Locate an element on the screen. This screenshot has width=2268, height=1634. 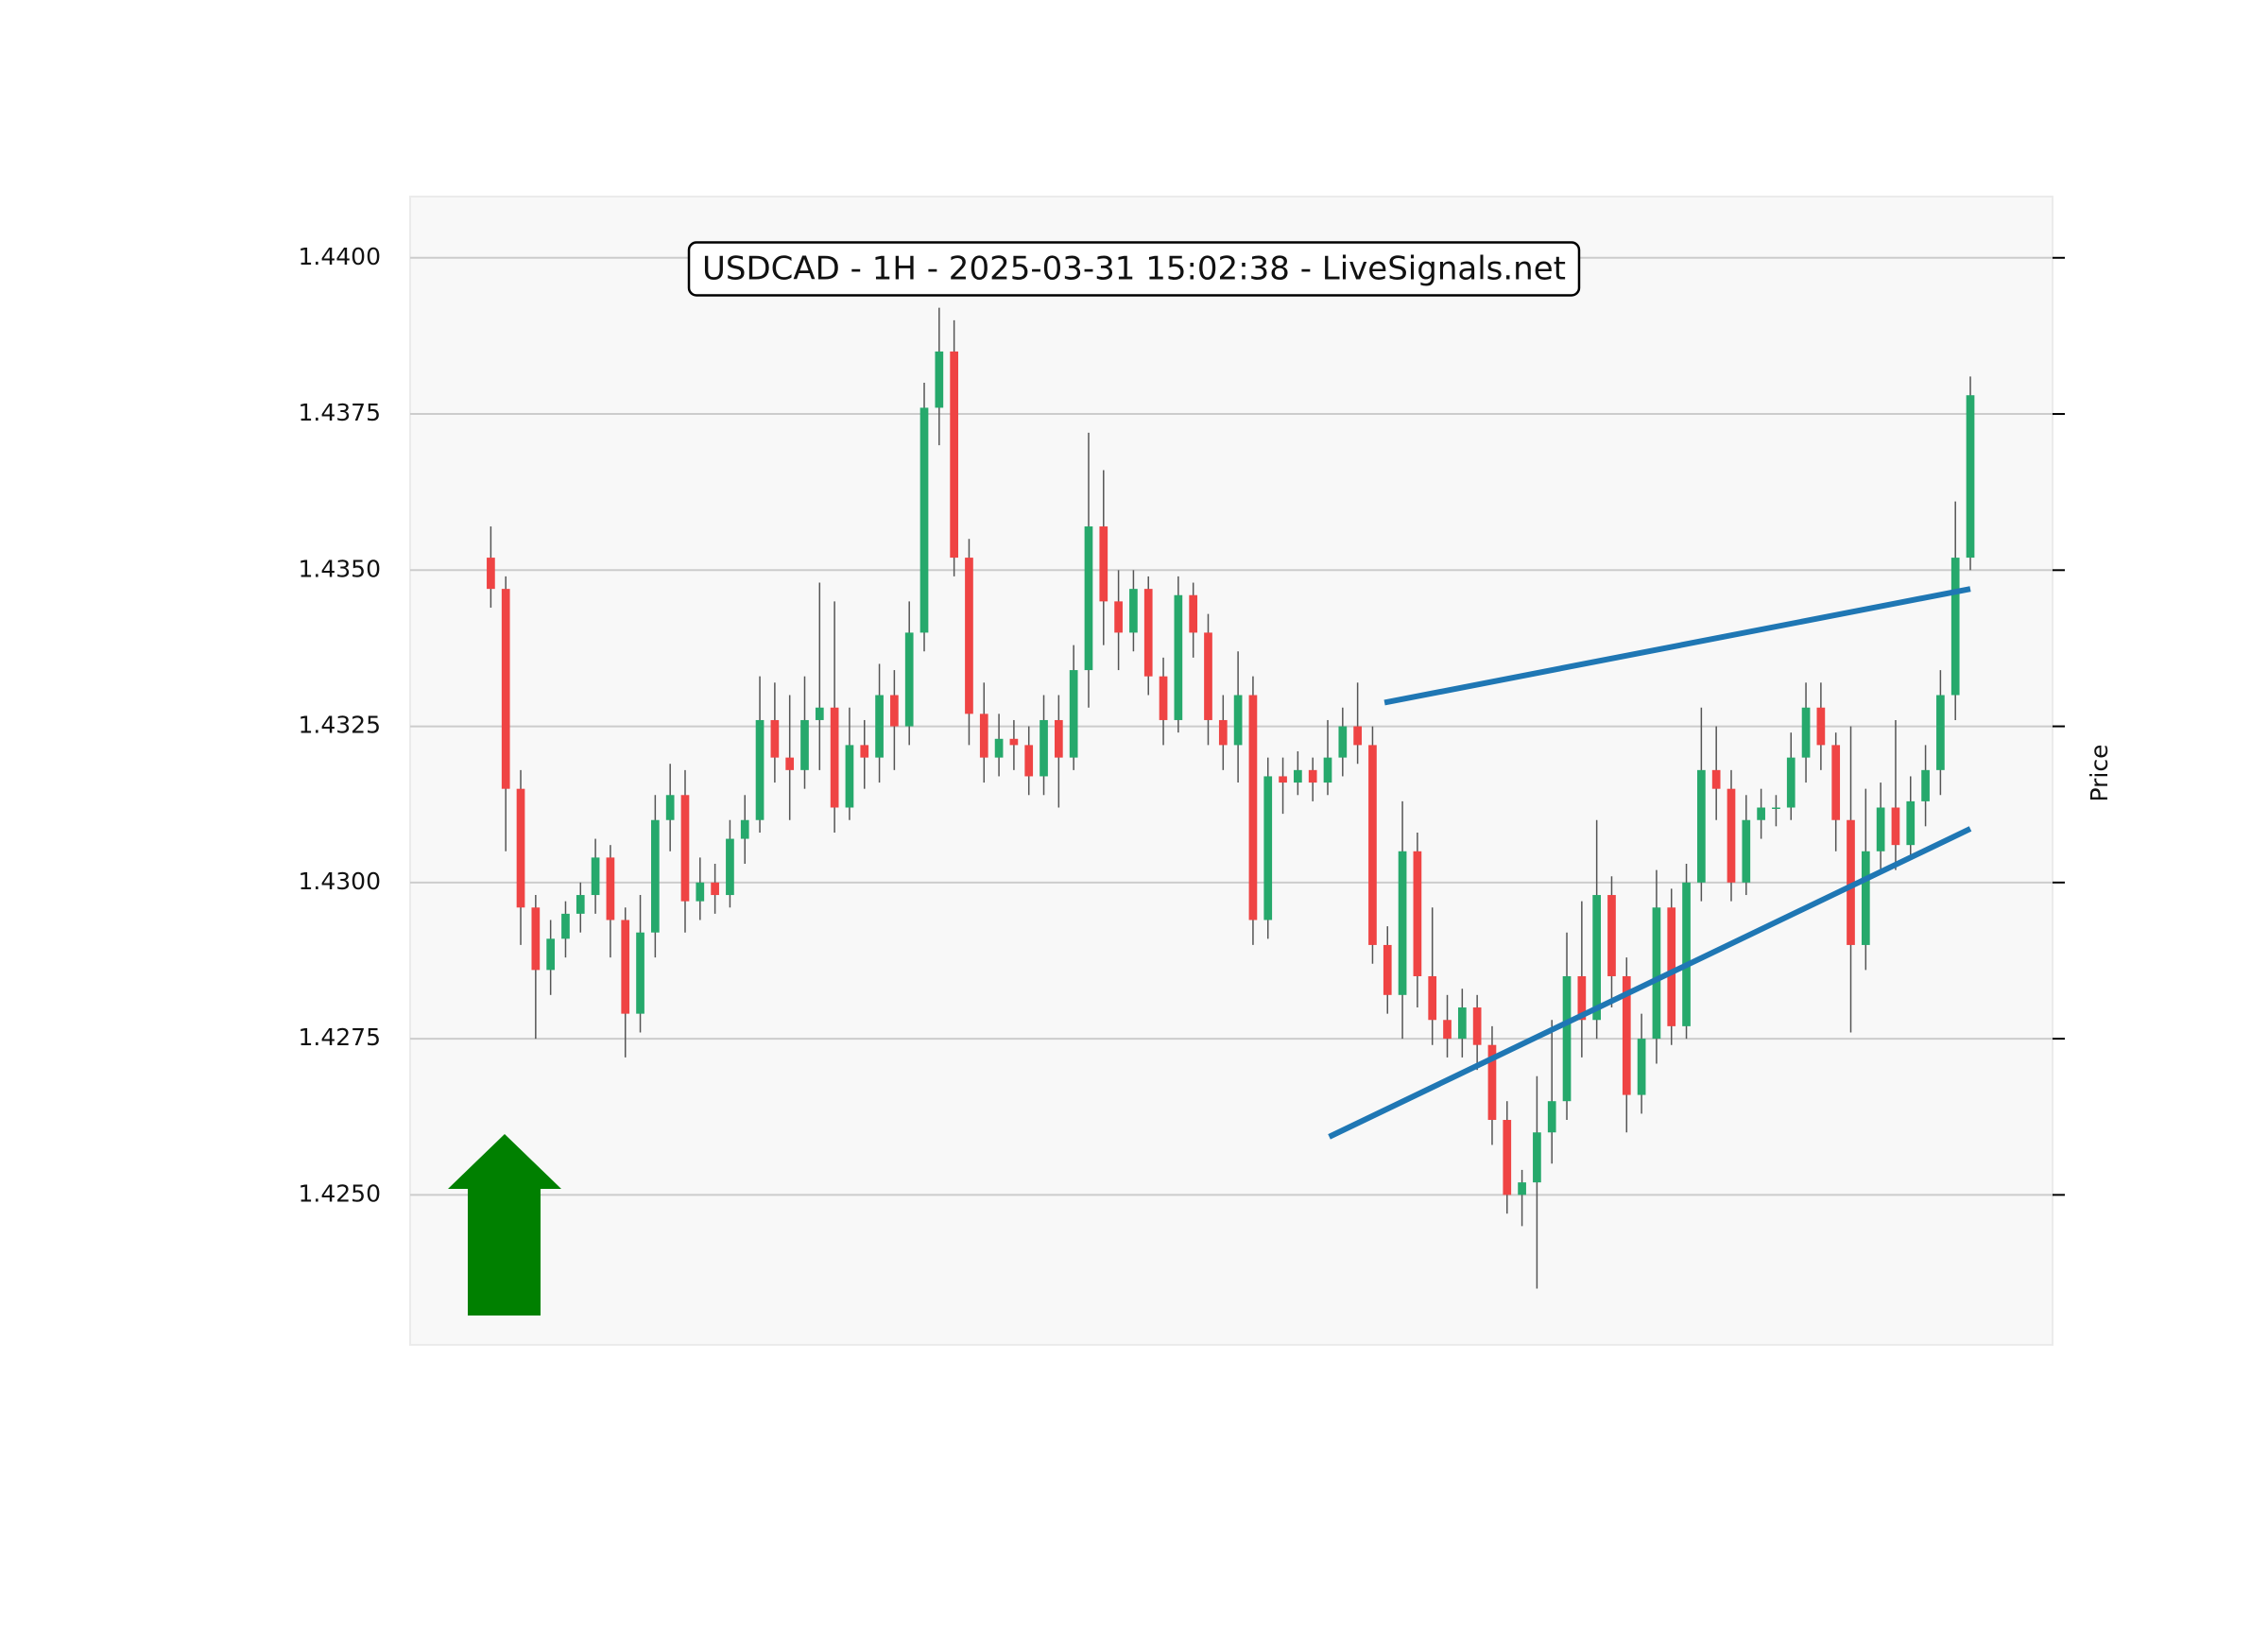
signal-arrow is located at coordinates (504, 1225).